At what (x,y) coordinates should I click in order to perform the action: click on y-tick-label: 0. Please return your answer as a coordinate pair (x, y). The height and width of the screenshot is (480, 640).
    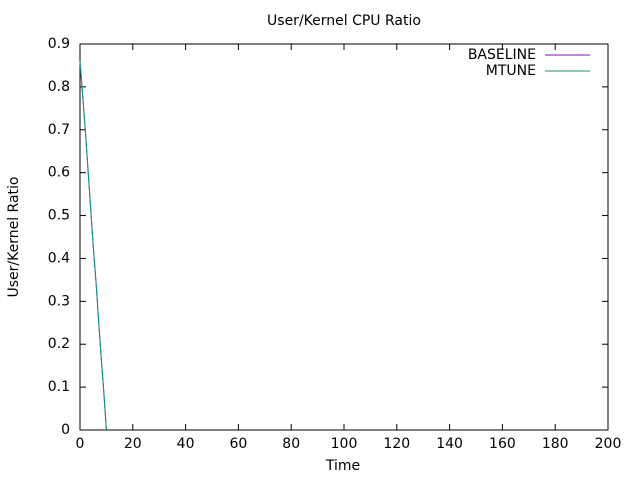
    Looking at the image, I should click on (65, 430).